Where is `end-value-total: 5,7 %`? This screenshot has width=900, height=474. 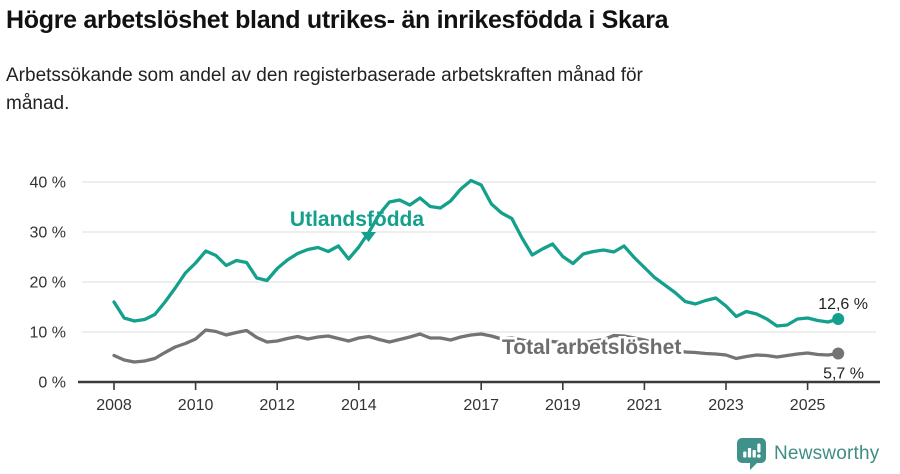 end-value-total: 5,7 % is located at coordinates (843, 374).